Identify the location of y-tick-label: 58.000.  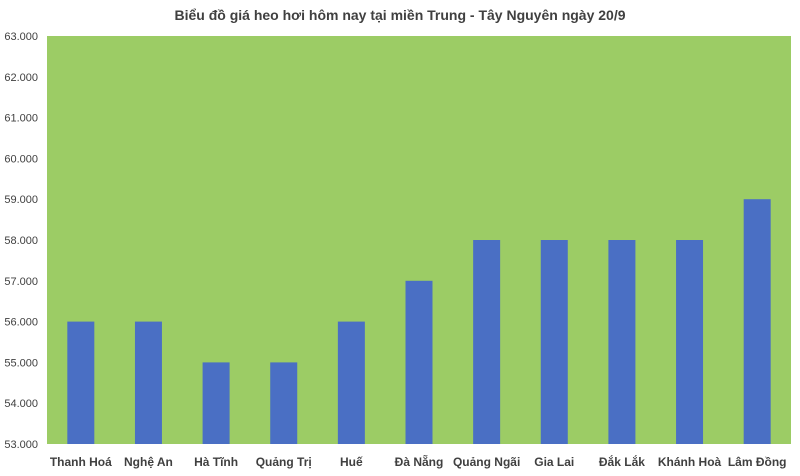
(21, 241).